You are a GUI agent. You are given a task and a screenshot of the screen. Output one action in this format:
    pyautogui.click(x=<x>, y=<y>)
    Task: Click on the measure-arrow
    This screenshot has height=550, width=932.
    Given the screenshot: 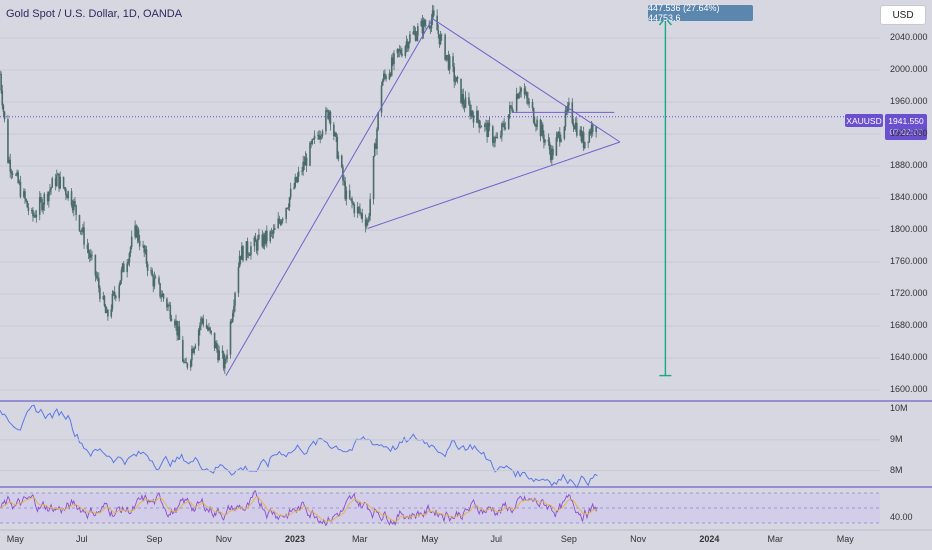 What is the action you would take?
    pyautogui.click(x=665, y=196)
    